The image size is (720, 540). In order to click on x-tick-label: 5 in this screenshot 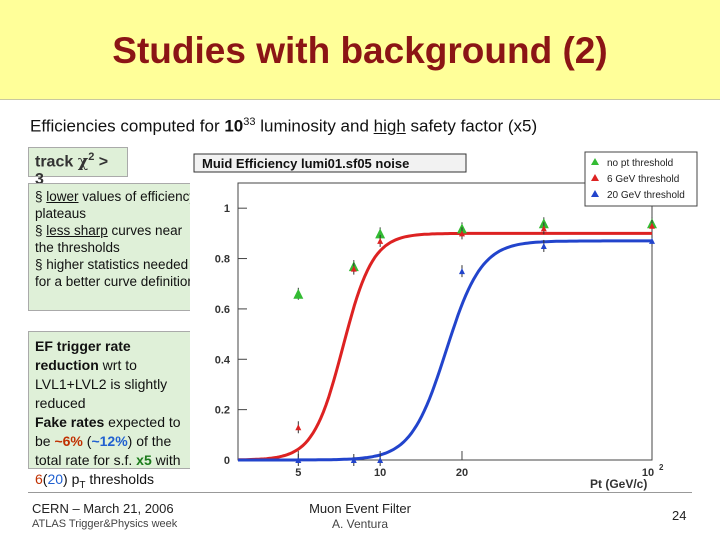, I will do `click(298, 473)`.